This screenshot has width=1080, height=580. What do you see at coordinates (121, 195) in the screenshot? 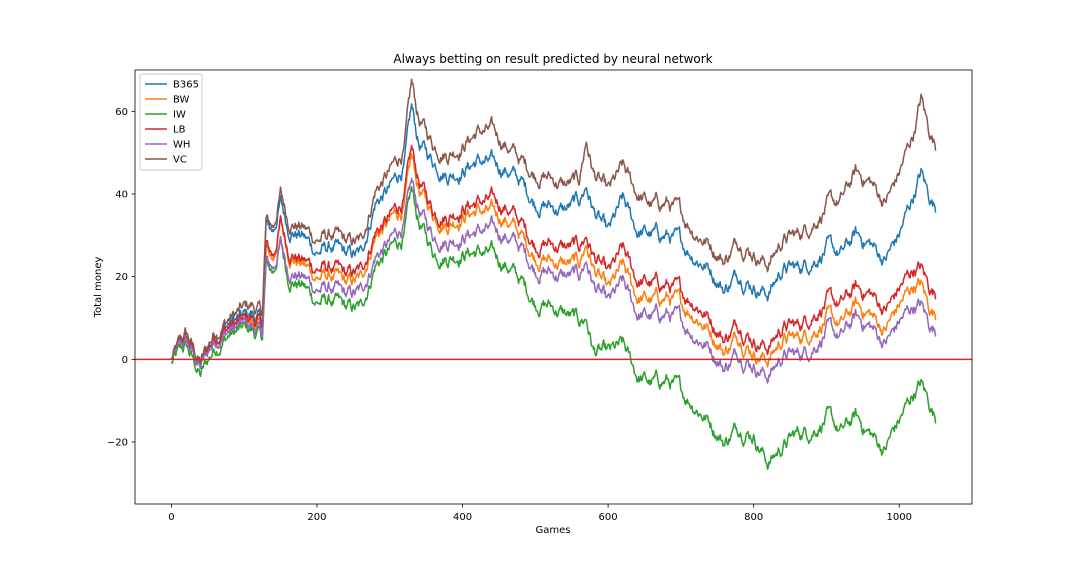
I see `y-tick-label: 40` at bounding box center [121, 195].